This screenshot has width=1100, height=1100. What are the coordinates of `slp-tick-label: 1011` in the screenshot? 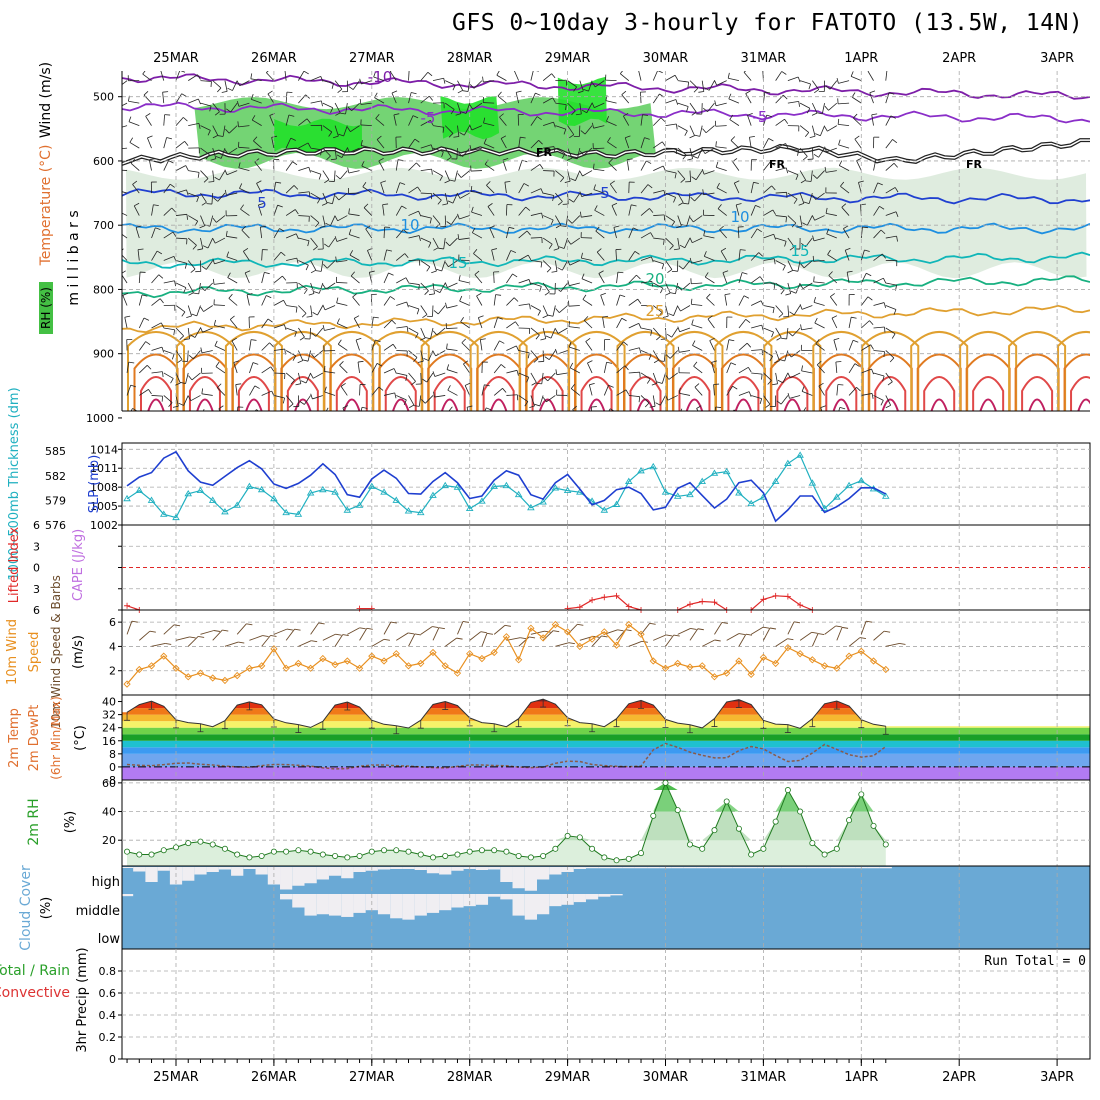 It's located at (104, 468).